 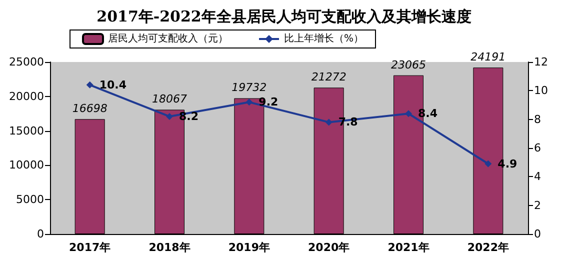 I want to click on x-tick-label: 2019年, so click(x=249, y=247).